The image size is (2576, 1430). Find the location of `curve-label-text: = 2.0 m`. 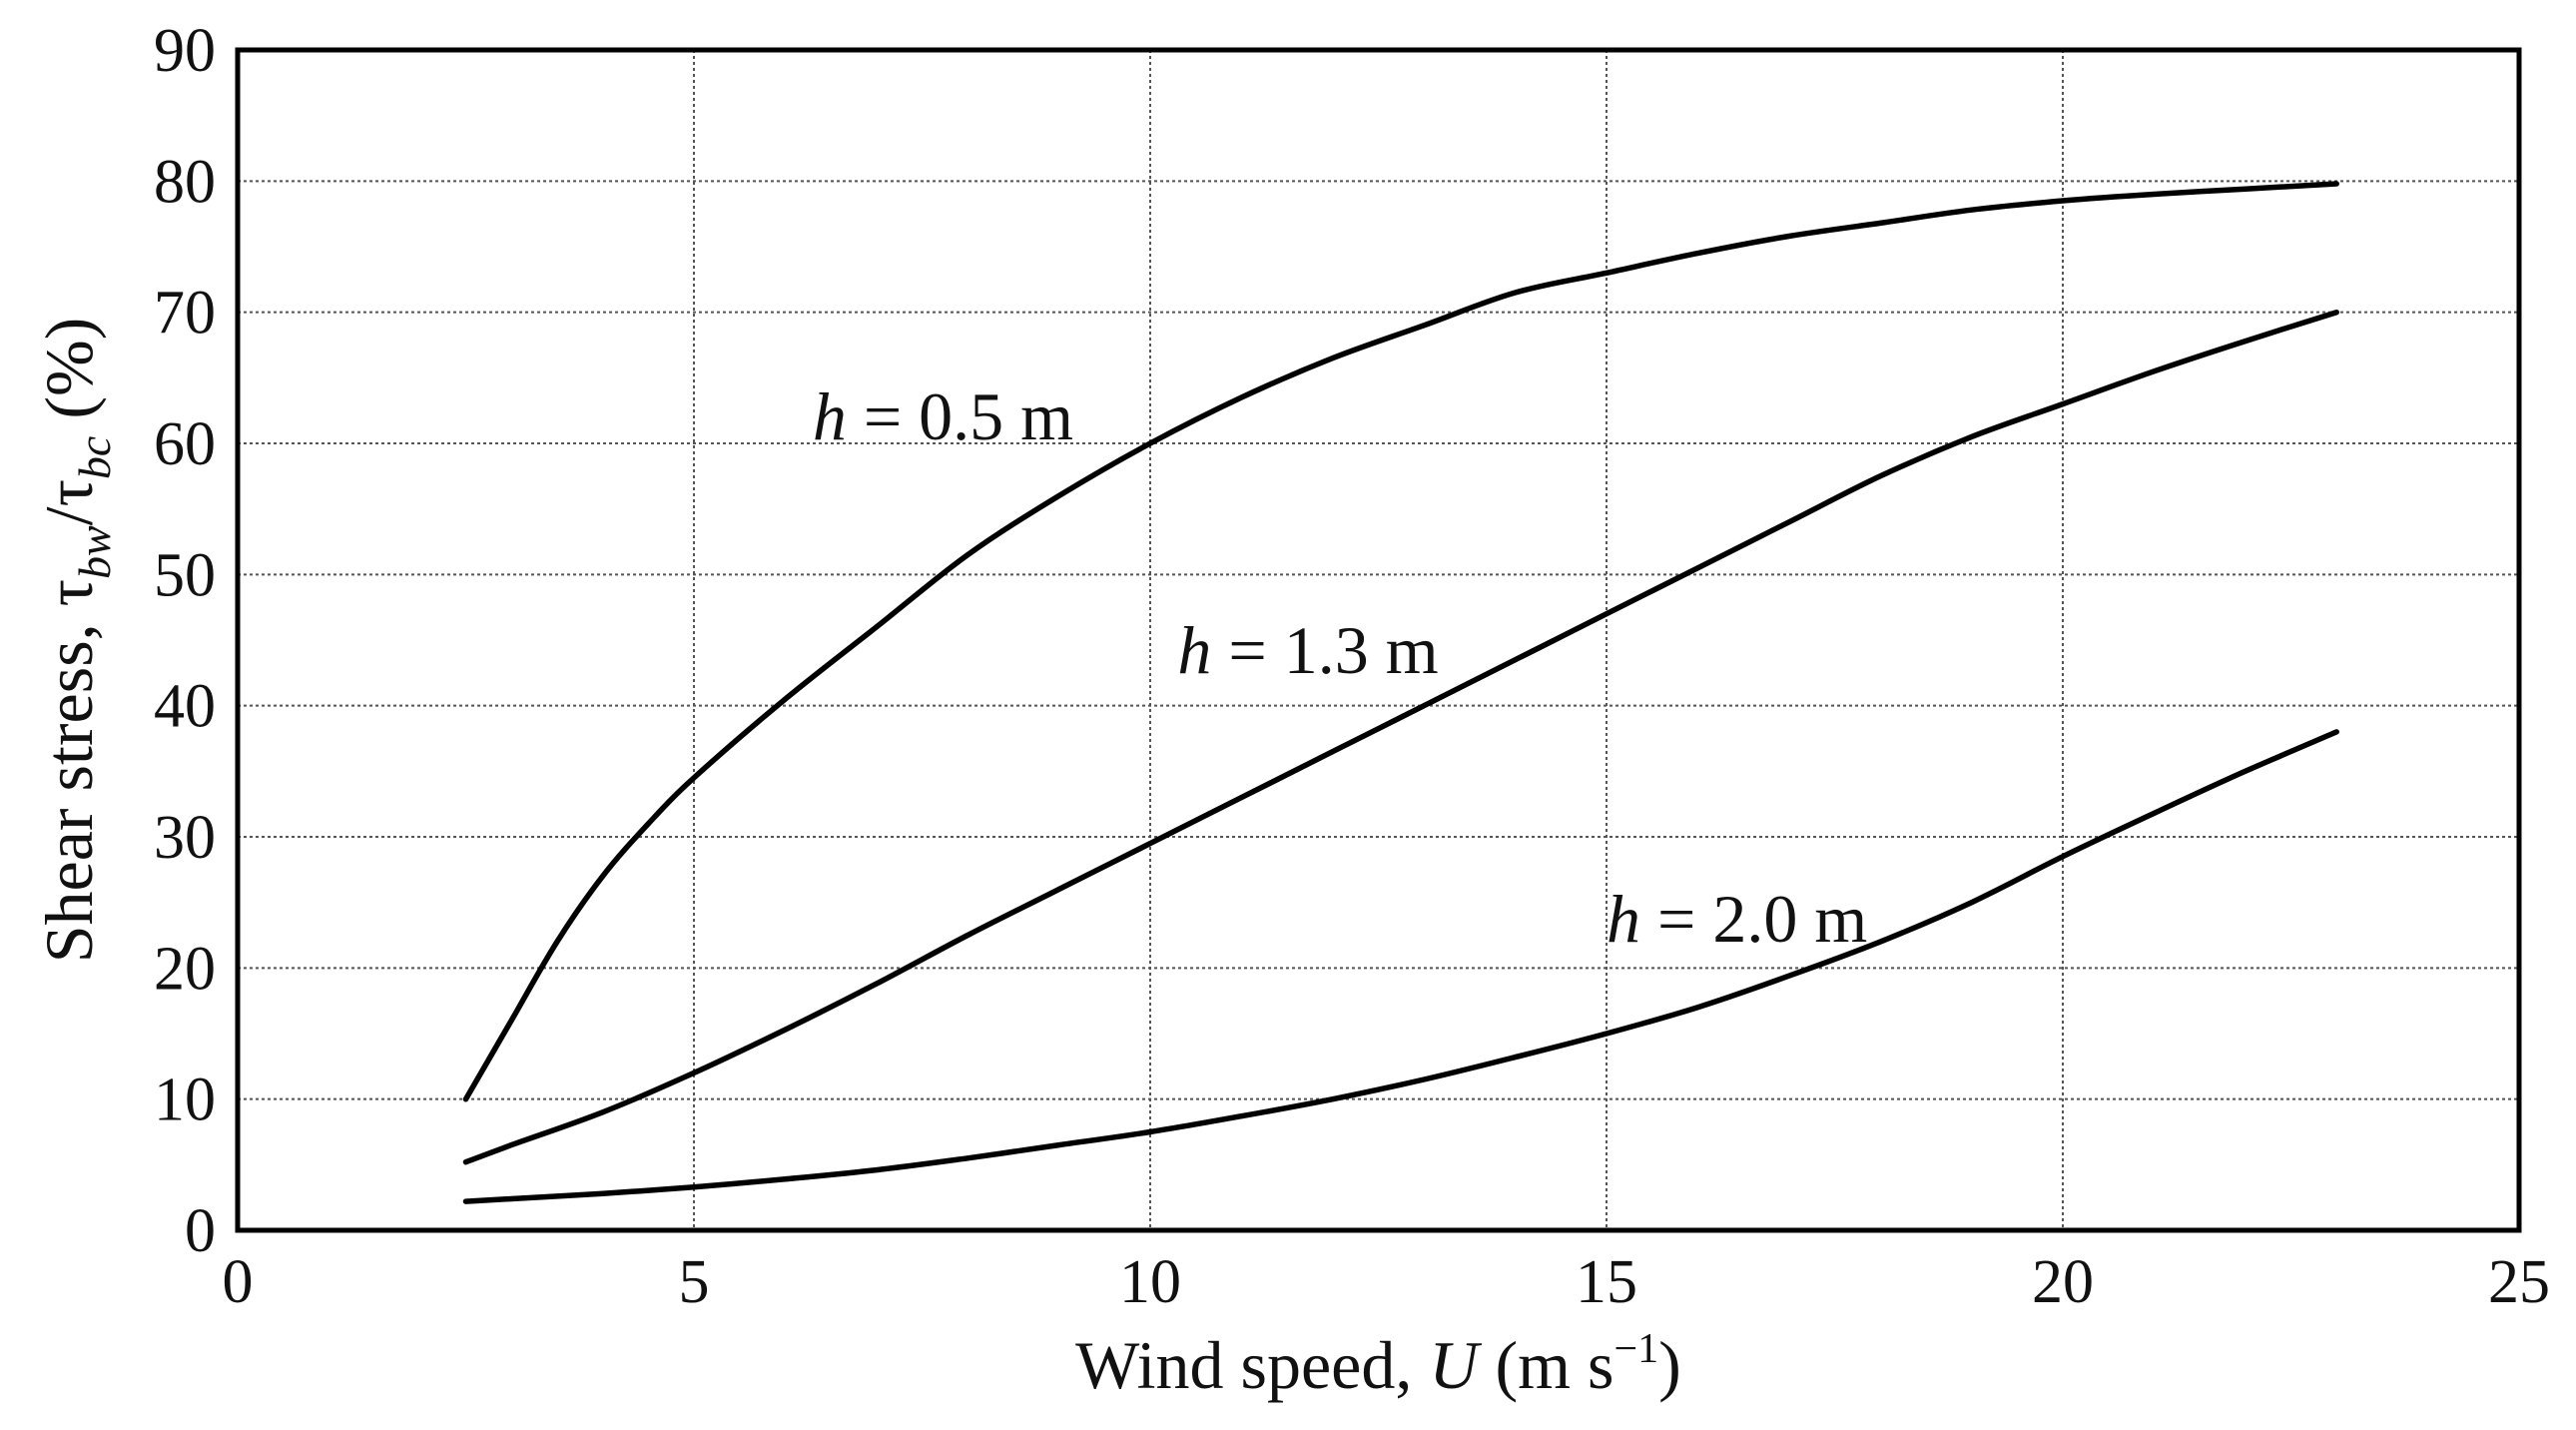

curve-label-text: = 2.0 m is located at coordinates (1753, 919).